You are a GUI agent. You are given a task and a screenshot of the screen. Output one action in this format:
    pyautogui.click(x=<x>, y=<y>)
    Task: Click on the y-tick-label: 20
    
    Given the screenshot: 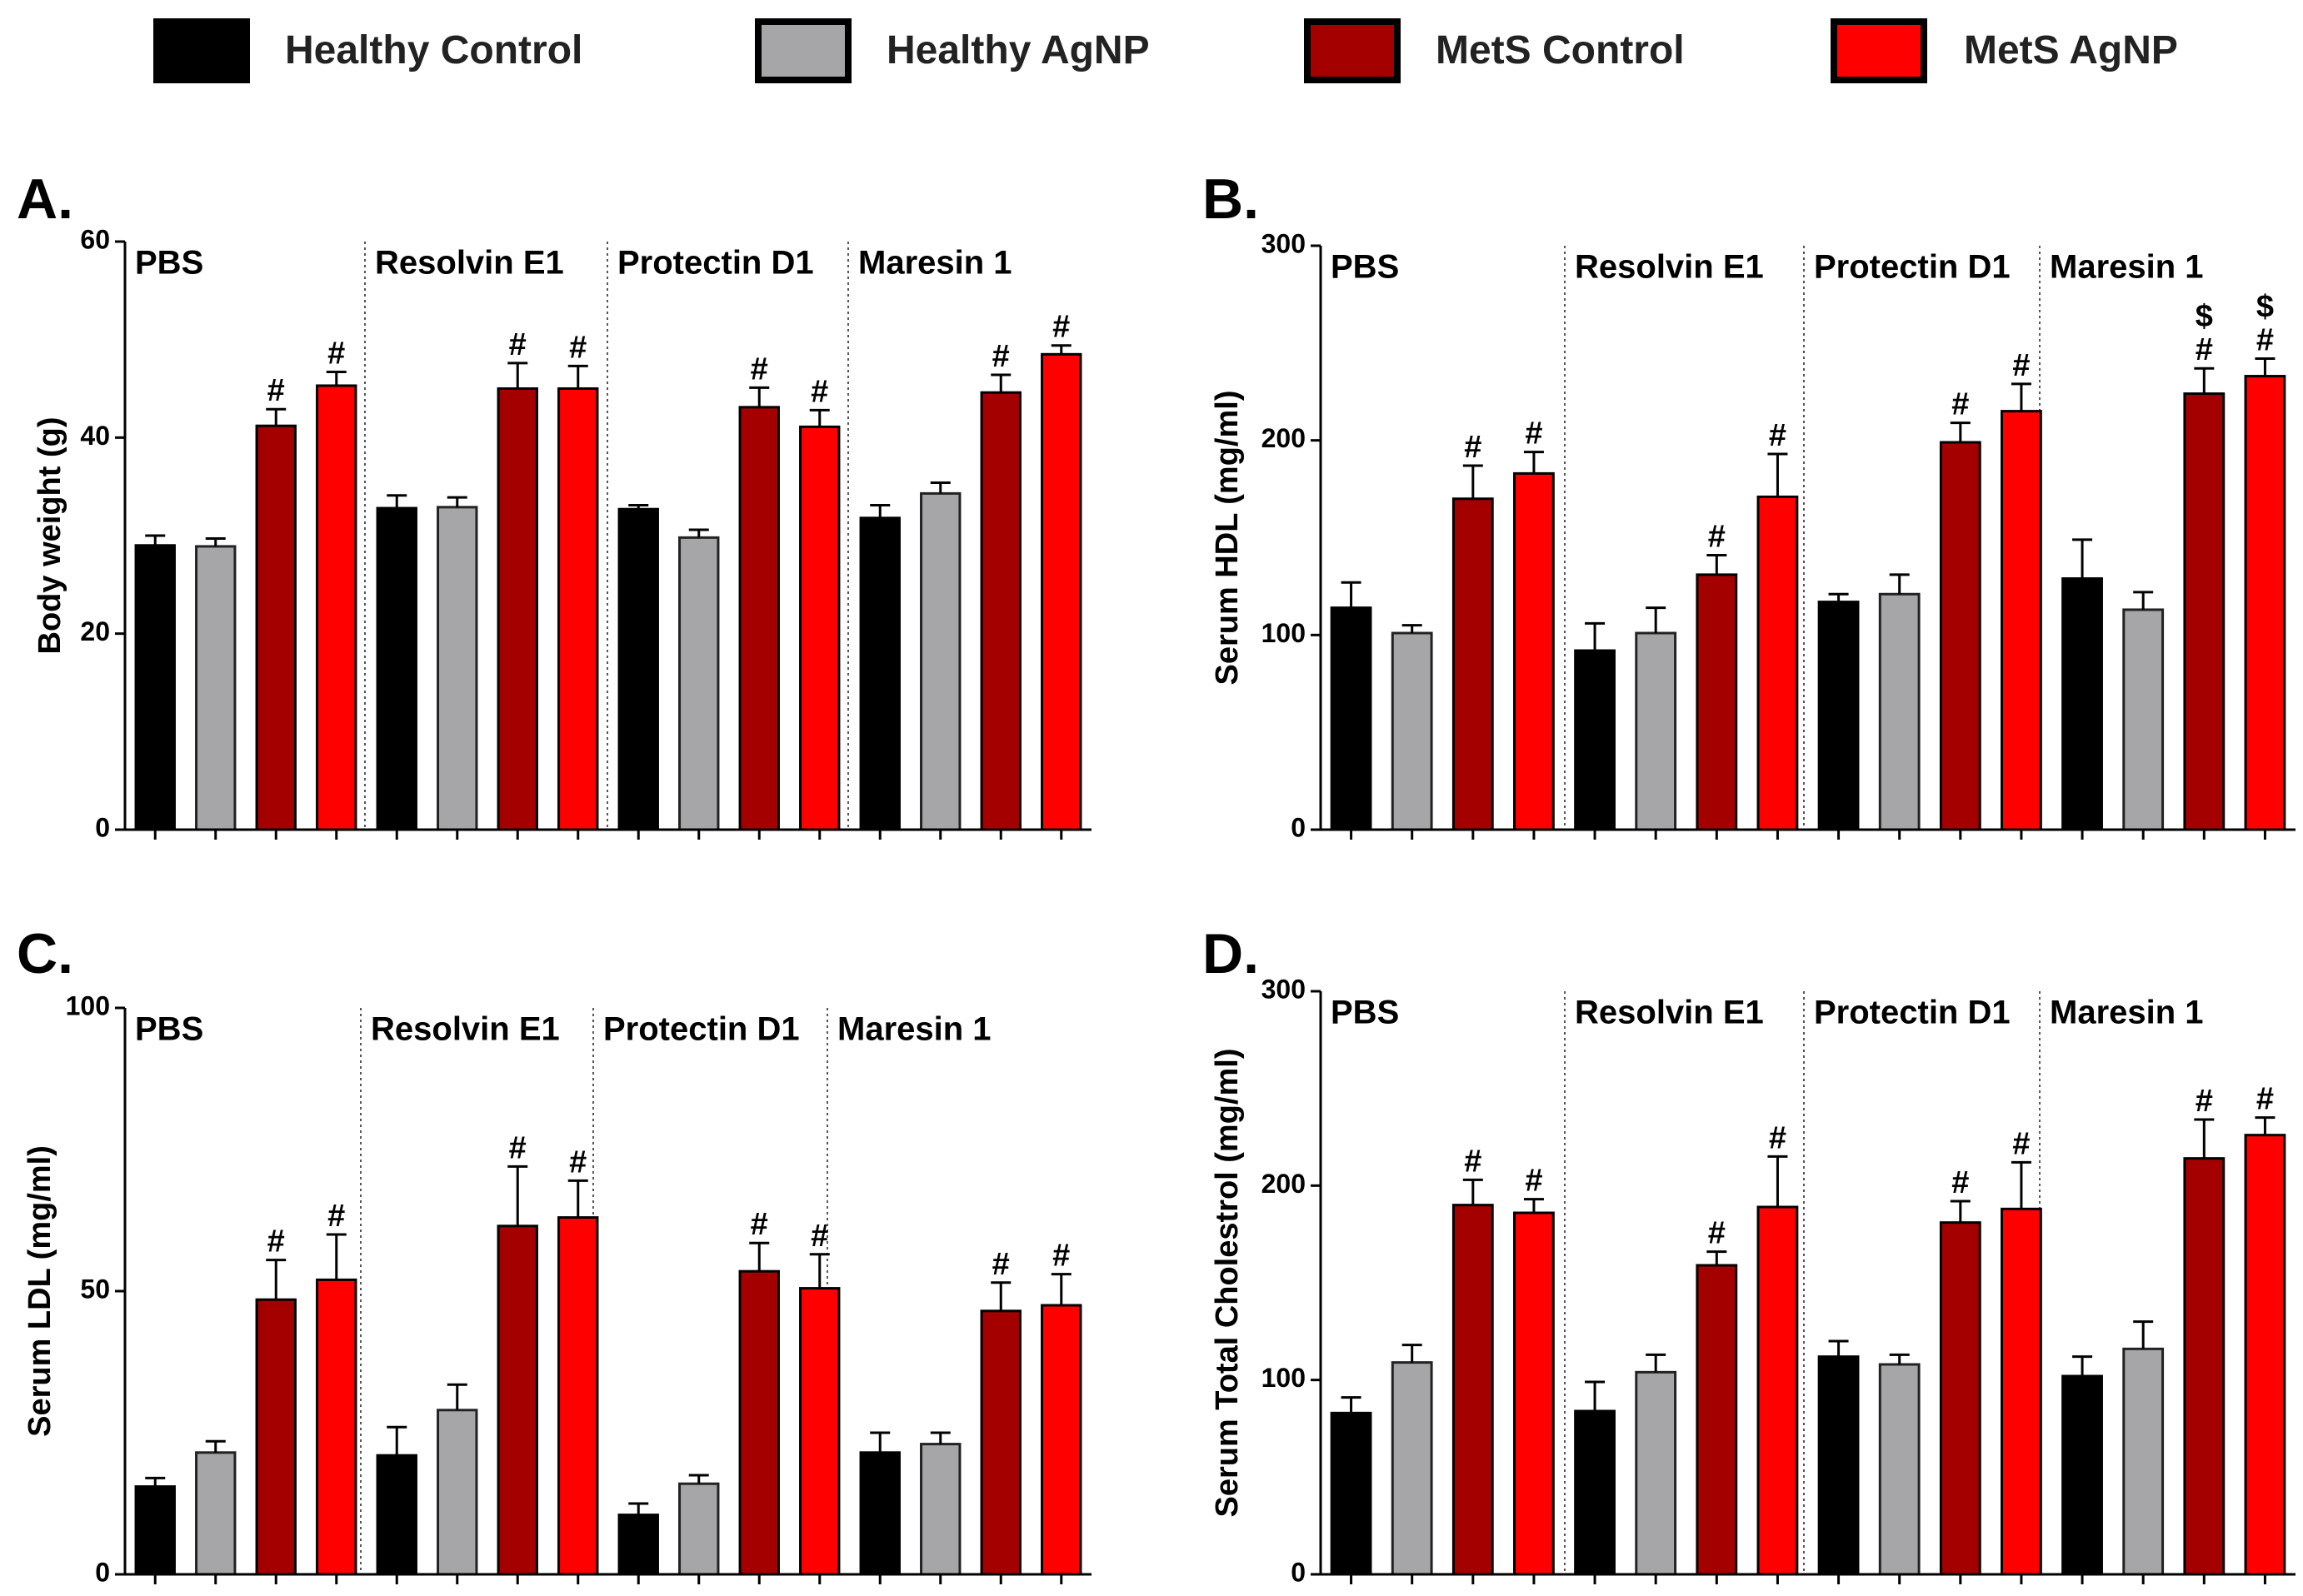 What is the action you would take?
    pyautogui.click(x=95, y=631)
    